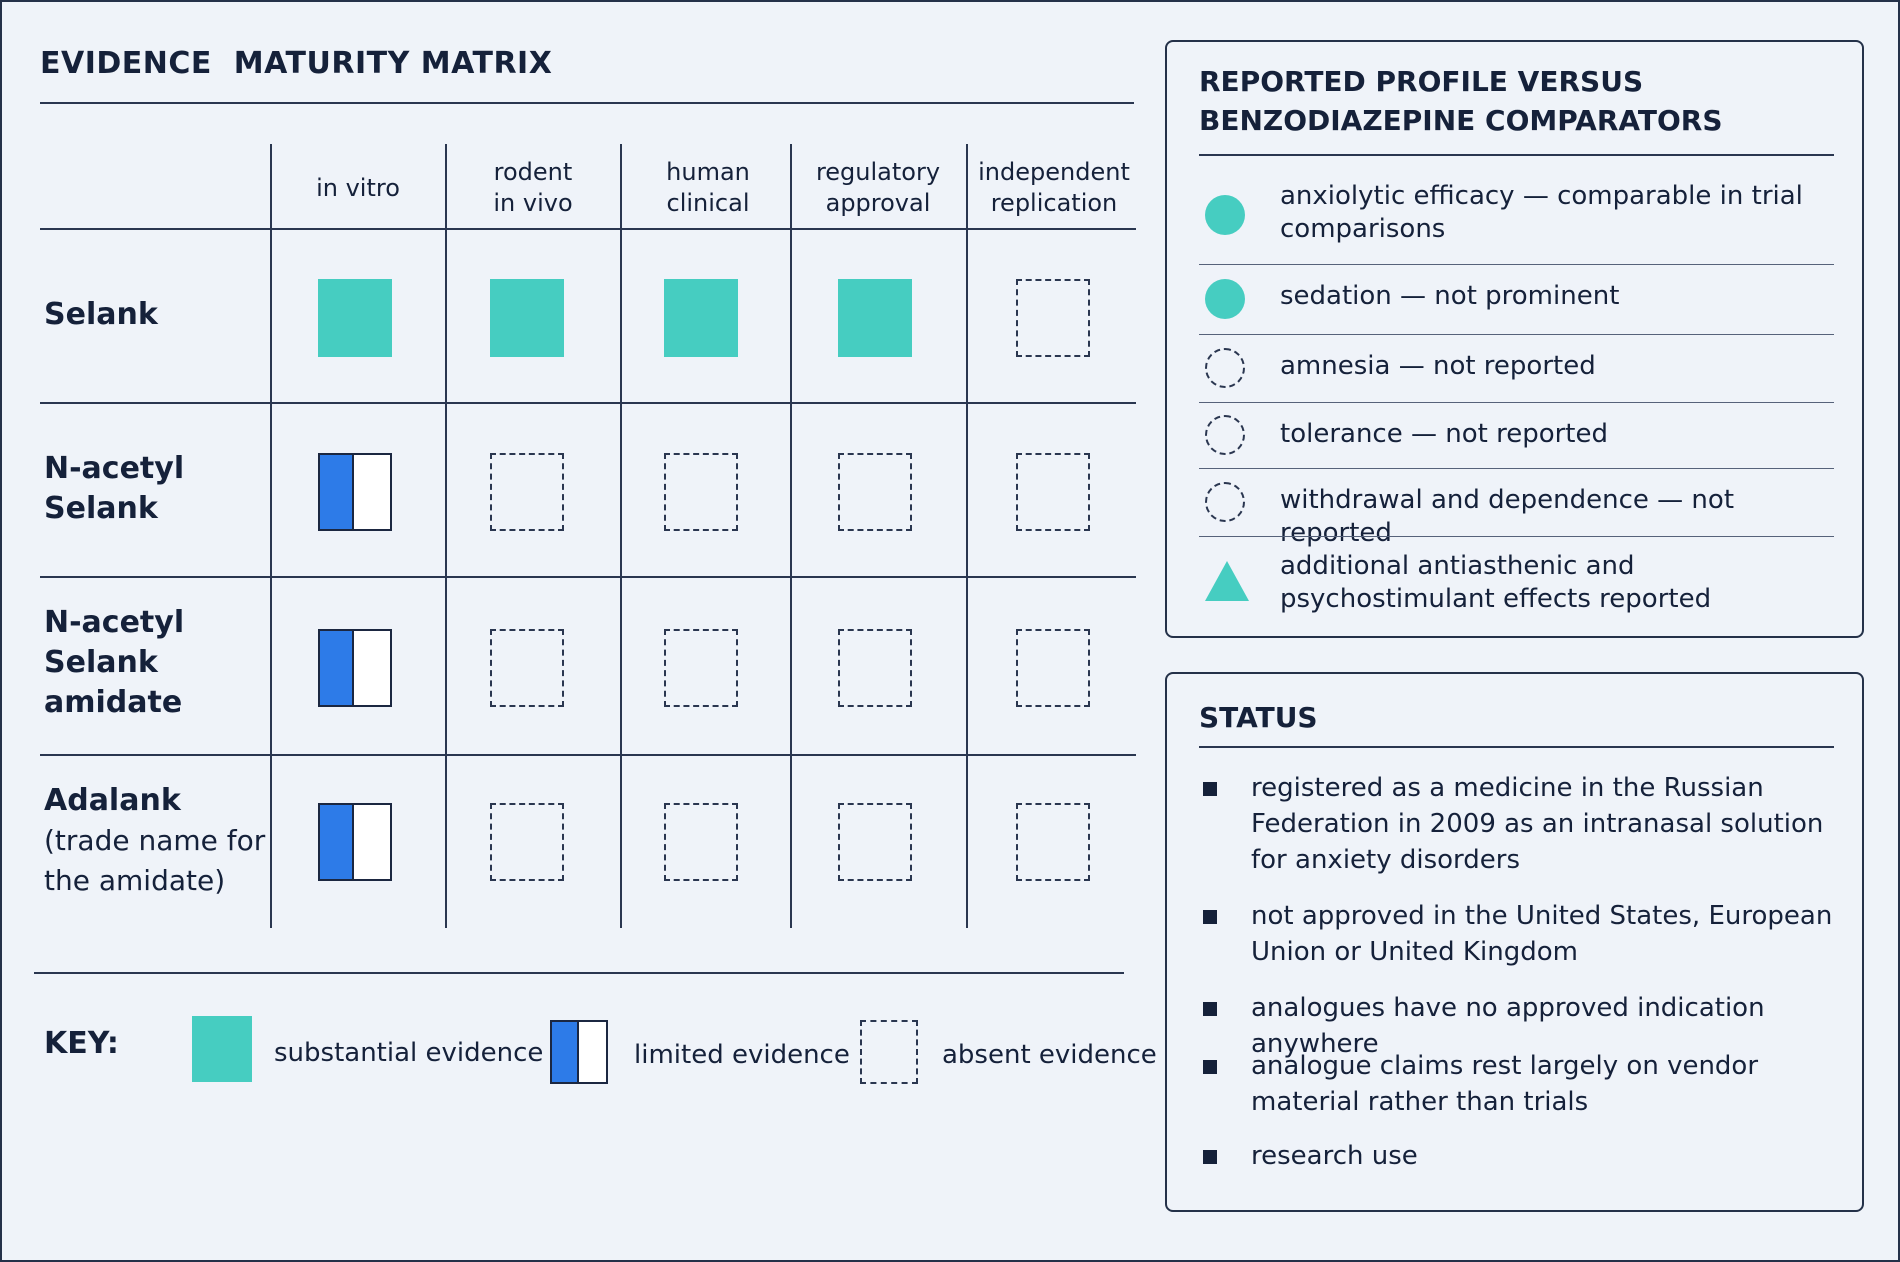 The width and height of the screenshot is (1900, 1262). What do you see at coordinates (155, 860) in the screenshot?
I see `row-name-suffix: (trade name for the amidate)` at bounding box center [155, 860].